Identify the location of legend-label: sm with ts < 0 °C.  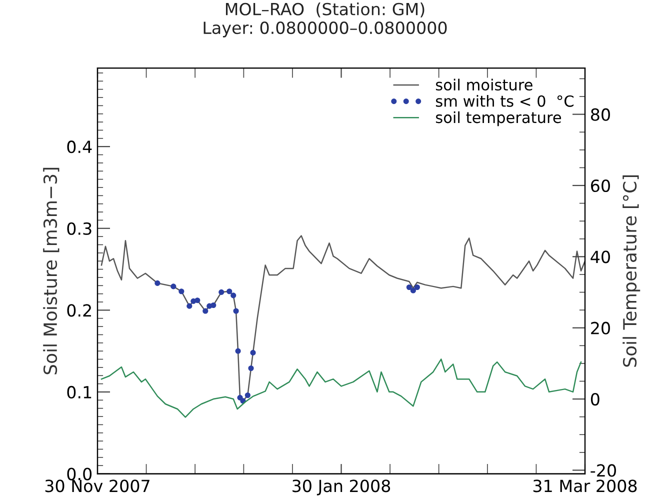
(505, 101).